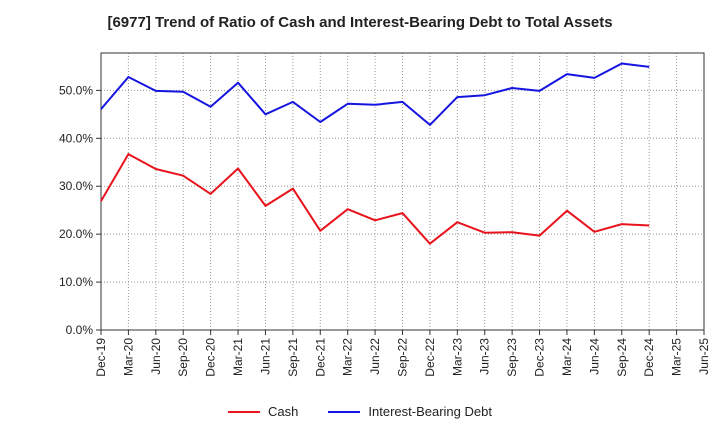 The width and height of the screenshot is (720, 440). I want to click on y-tick-label: 50.0%, so click(76, 90).